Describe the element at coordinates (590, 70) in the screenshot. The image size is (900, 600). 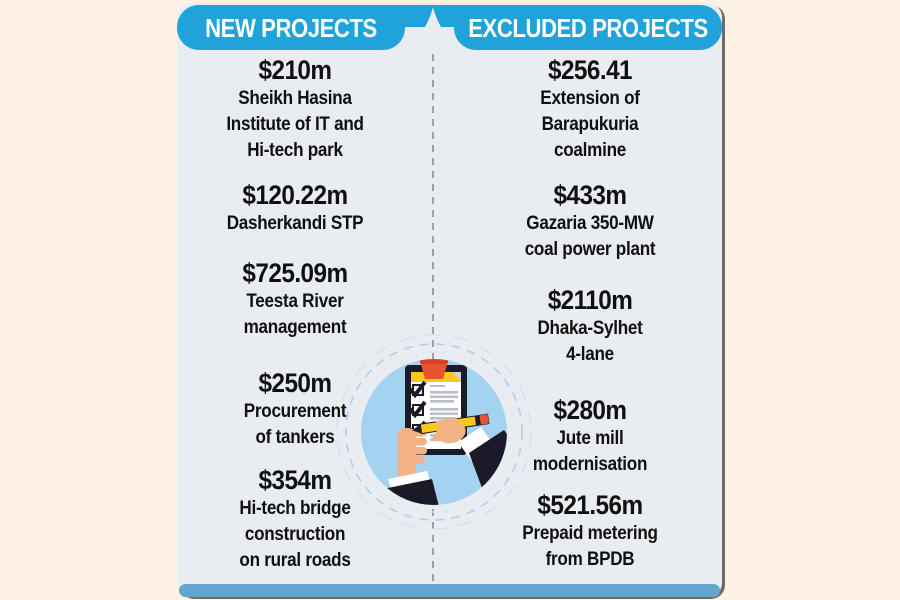
I see `project-amount: $256.41` at that location.